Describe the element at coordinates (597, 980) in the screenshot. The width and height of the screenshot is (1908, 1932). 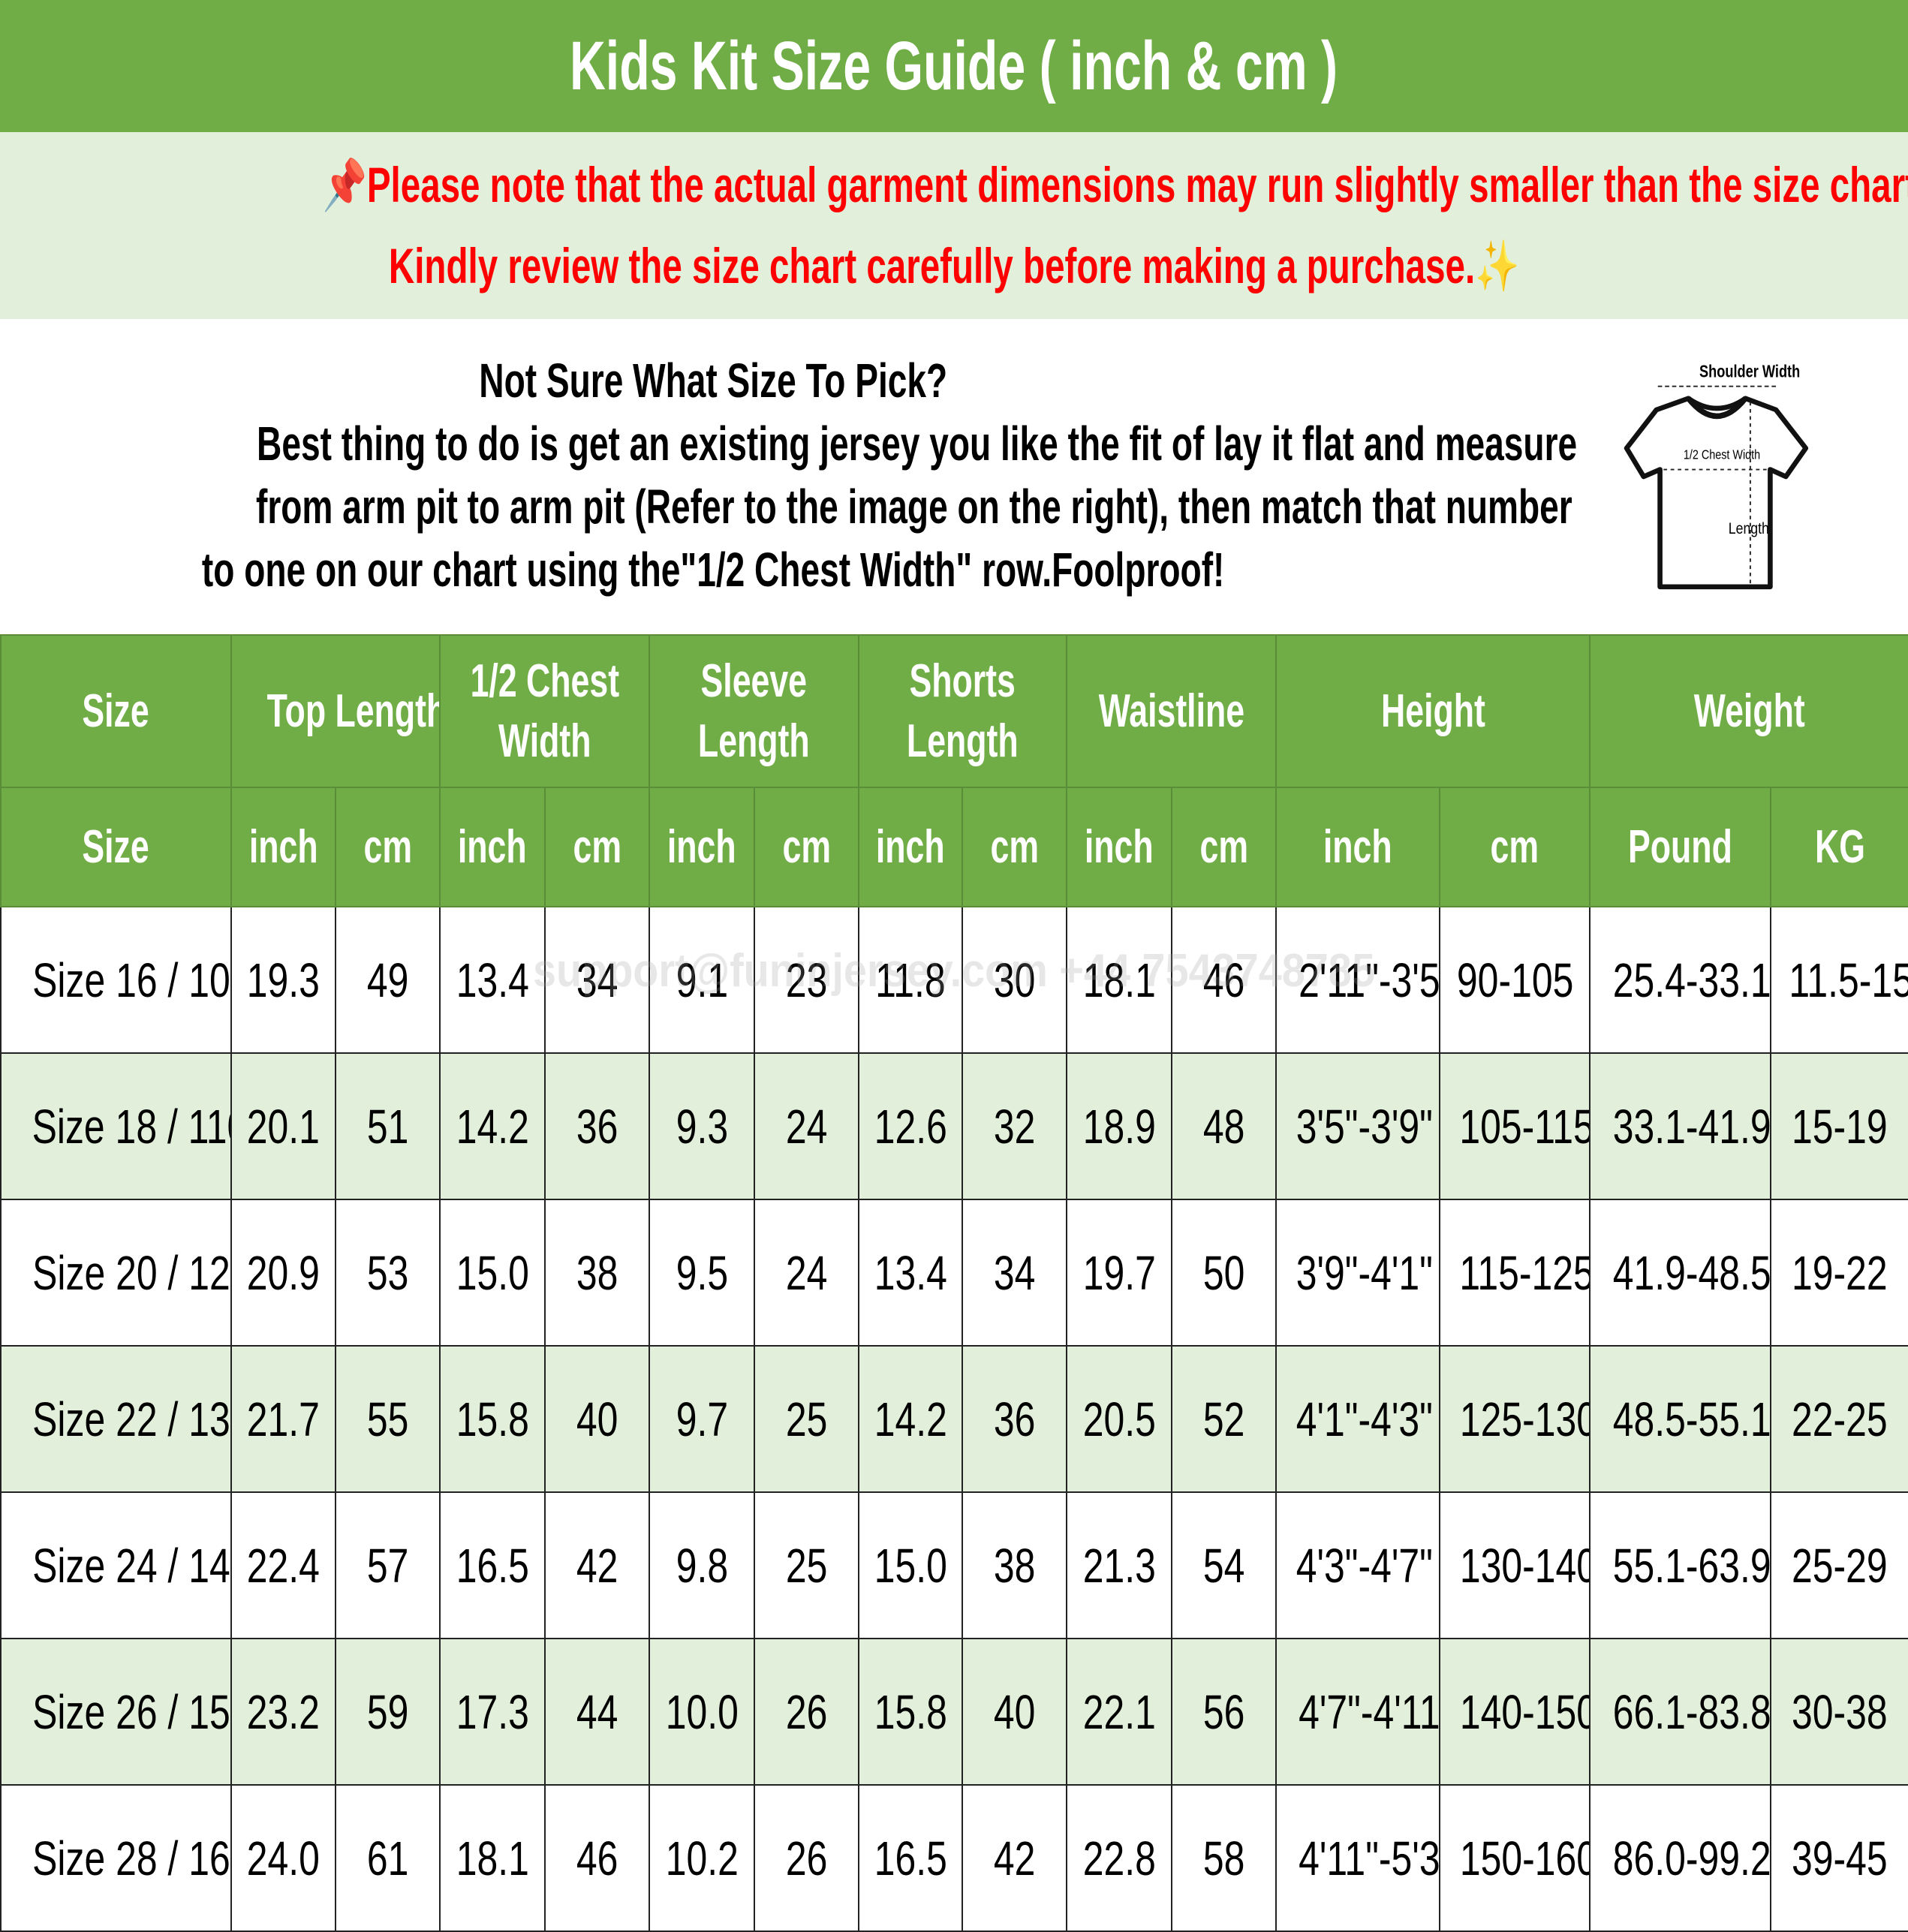
I see `value-cell: 34` at that location.